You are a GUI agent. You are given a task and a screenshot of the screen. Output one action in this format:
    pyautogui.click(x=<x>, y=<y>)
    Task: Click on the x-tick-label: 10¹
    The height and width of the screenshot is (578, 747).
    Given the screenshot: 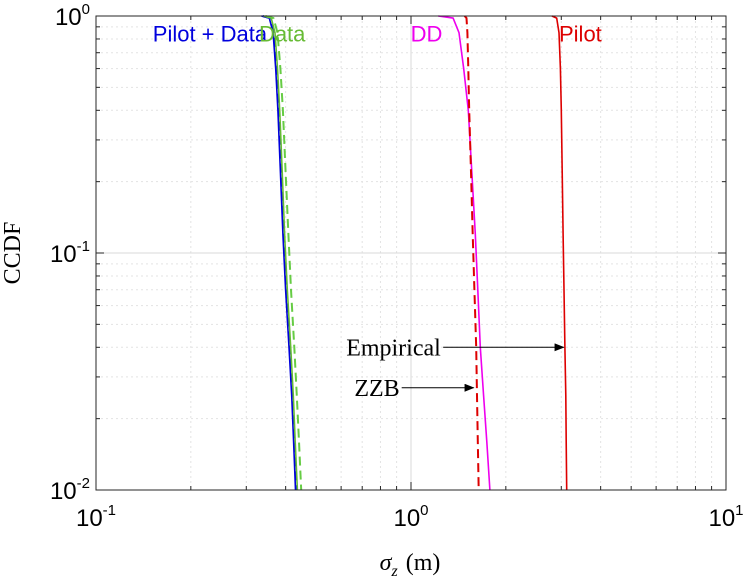 What is the action you would take?
    pyautogui.click(x=725, y=517)
    